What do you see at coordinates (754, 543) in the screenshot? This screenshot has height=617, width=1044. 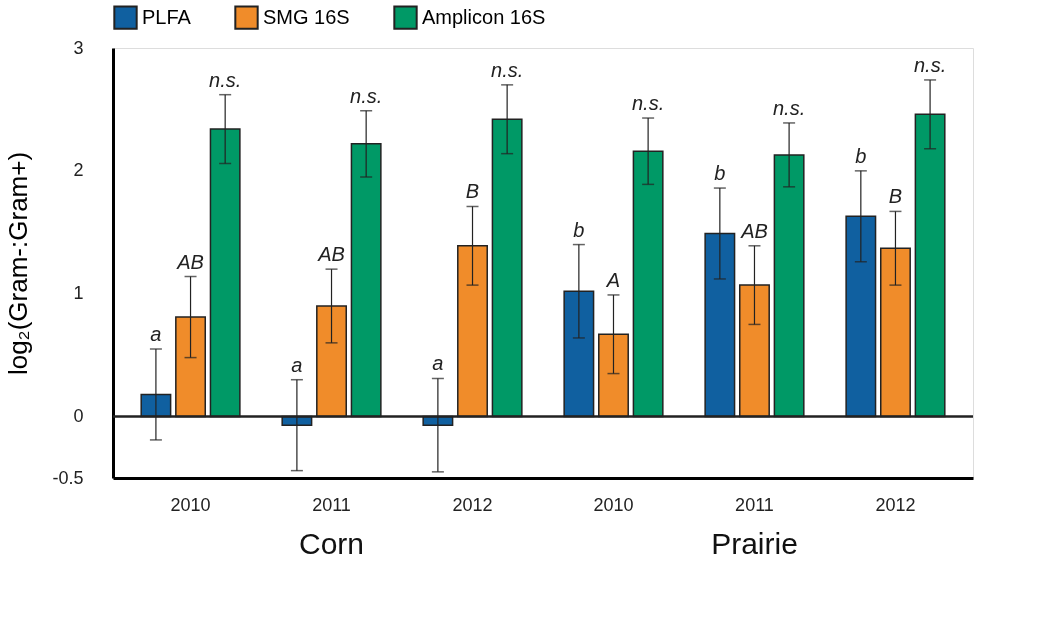 I see `text: Prairie` at bounding box center [754, 543].